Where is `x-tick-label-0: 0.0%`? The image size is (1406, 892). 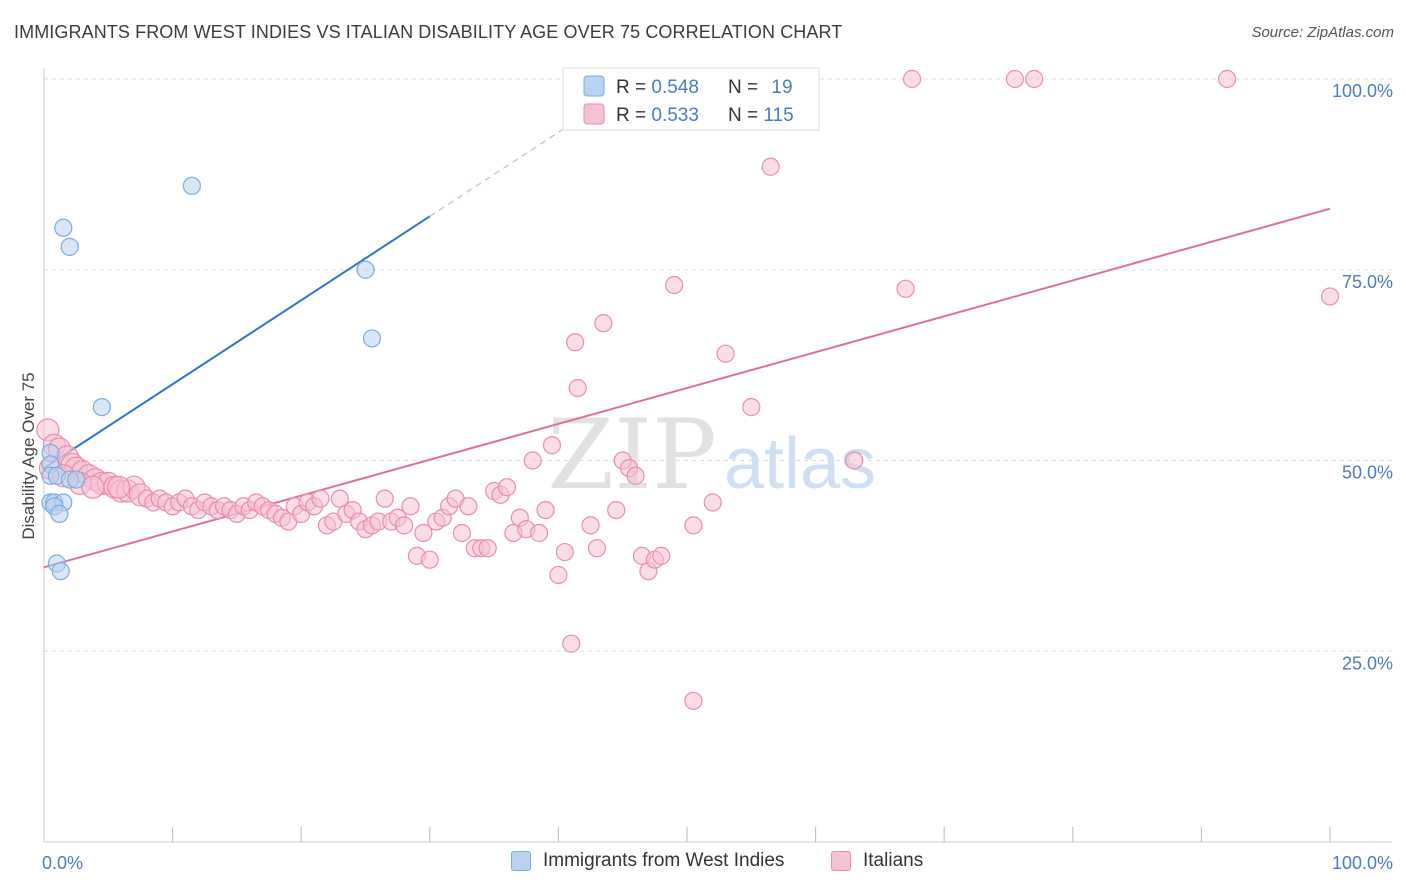
x-tick-label-0: 0.0% is located at coordinates (62, 863).